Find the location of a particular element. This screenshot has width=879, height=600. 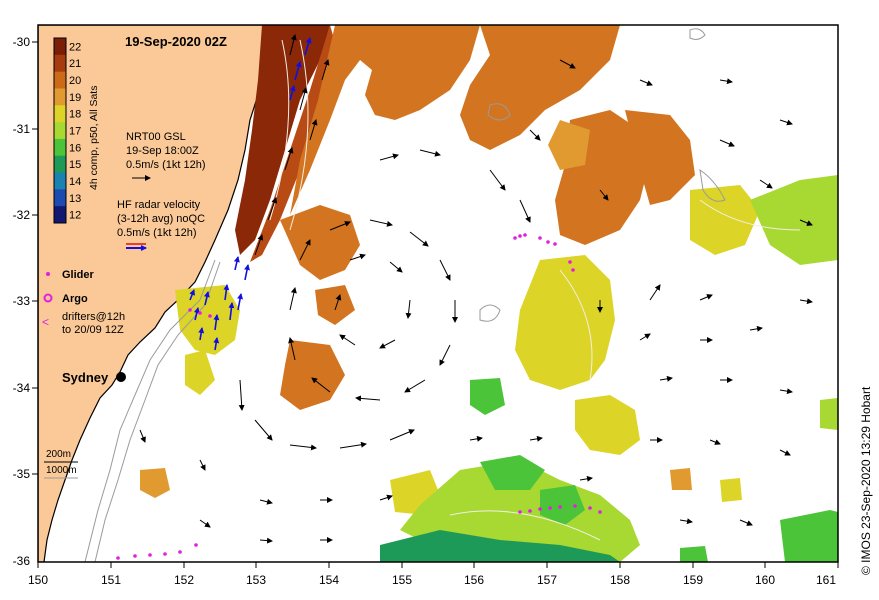

x-tick-label: 160 is located at coordinates (765, 580).